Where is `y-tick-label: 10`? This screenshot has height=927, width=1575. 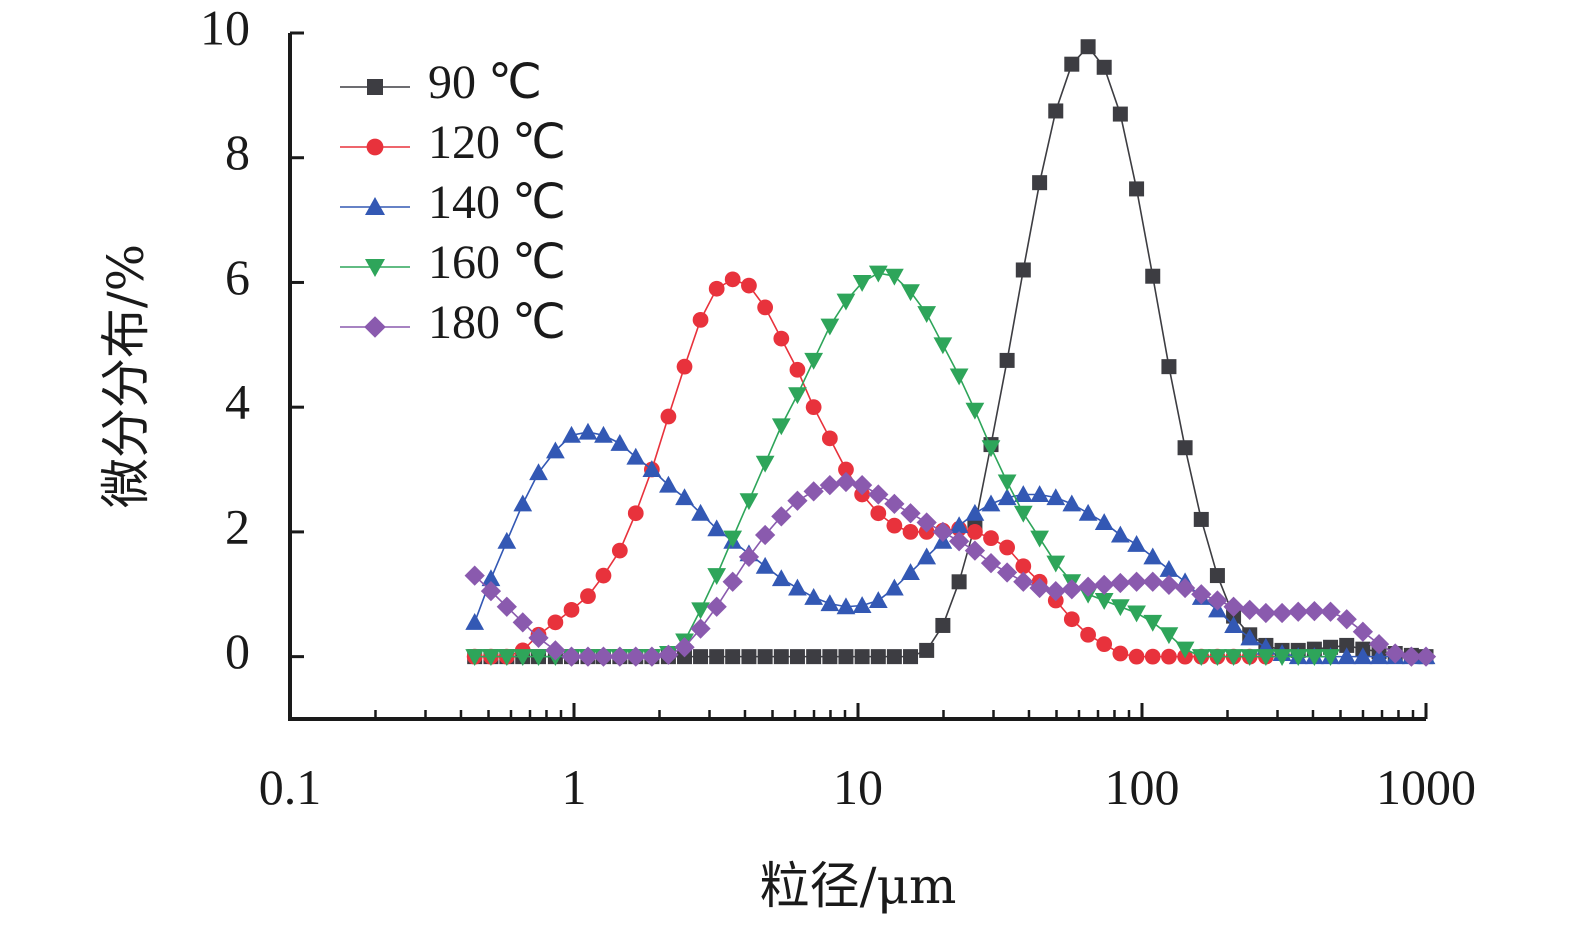
y-tick-label: 10 is located at coordinates (225, 27).